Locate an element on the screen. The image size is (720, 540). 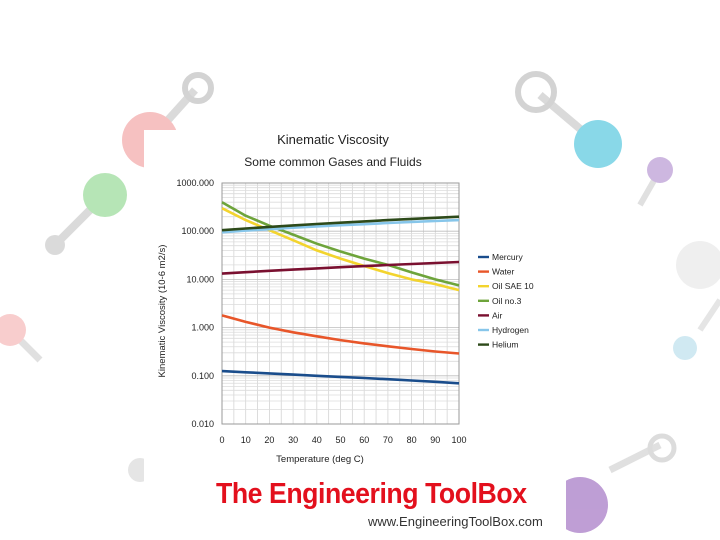
x-tick-label: 30 is located at coordinates (293, 440).